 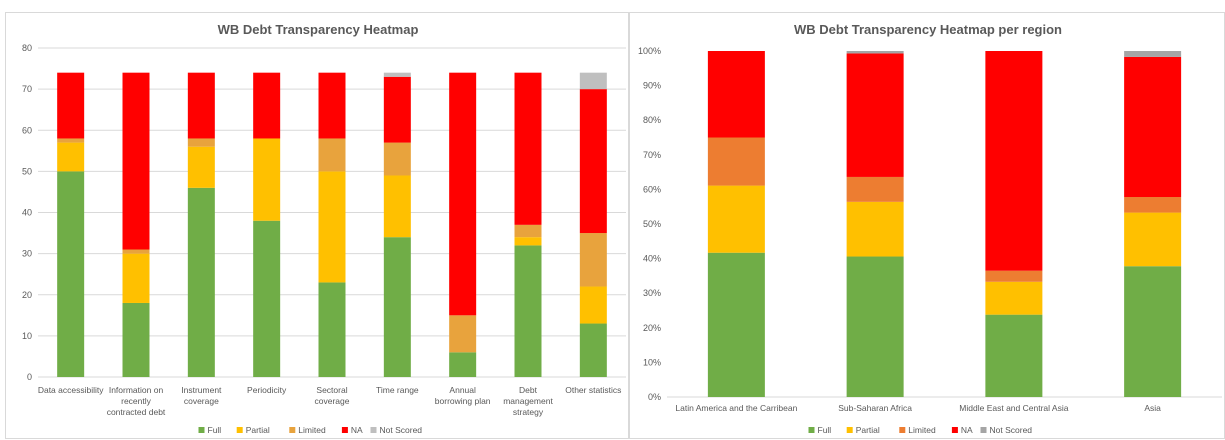 I want to click on y-tick-label: 20, so click(x=27, y=295).